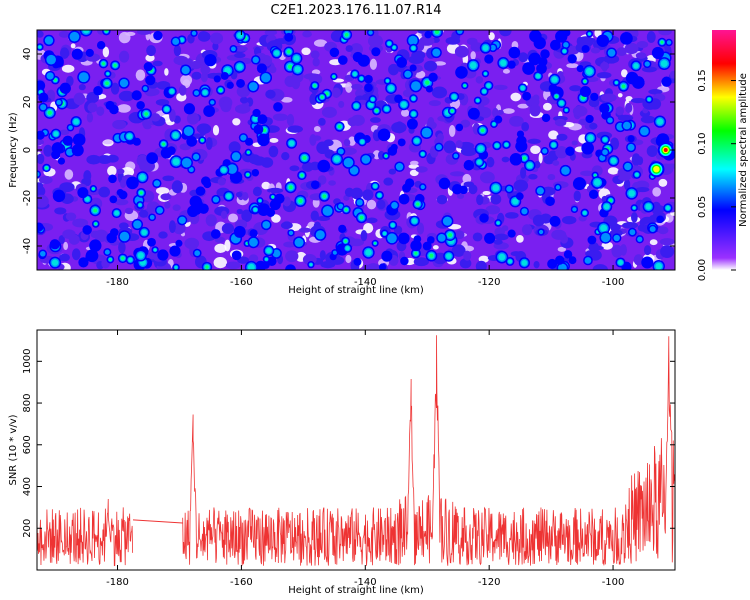  I want to click on x-tick-label: -140, so click(365, 582).